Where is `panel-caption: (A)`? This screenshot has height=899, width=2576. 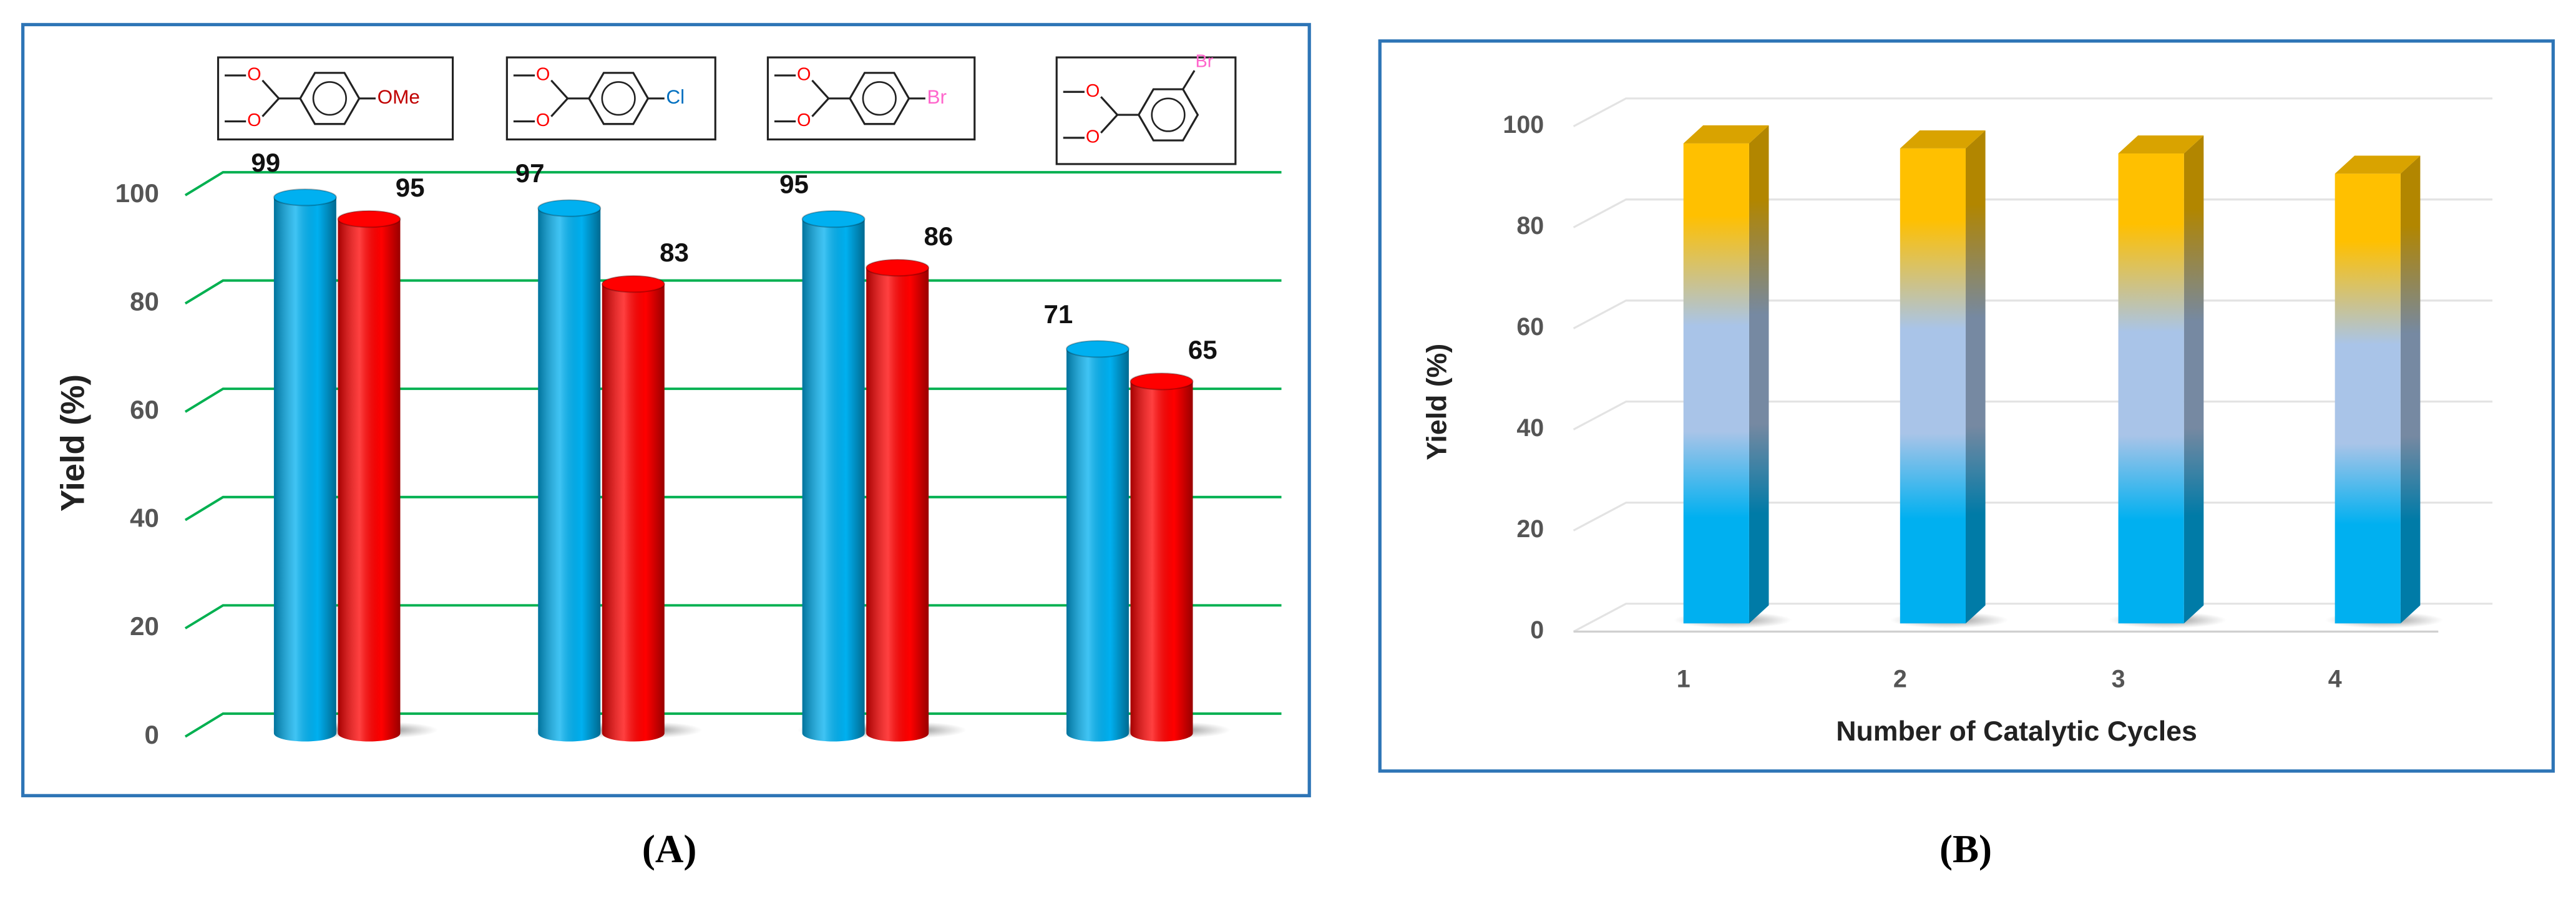 panel-caption: (A) is located at coordinates (669, 849).